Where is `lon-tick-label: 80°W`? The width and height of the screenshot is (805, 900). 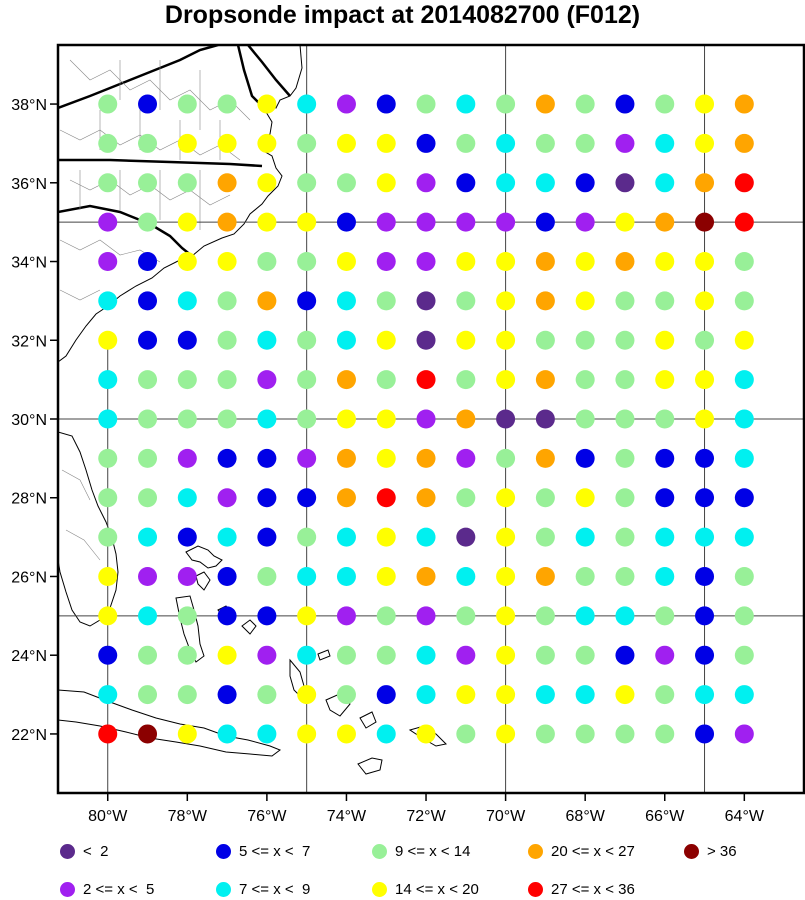 lon-tick-label: 80°W is located at coordinates (108, 816).